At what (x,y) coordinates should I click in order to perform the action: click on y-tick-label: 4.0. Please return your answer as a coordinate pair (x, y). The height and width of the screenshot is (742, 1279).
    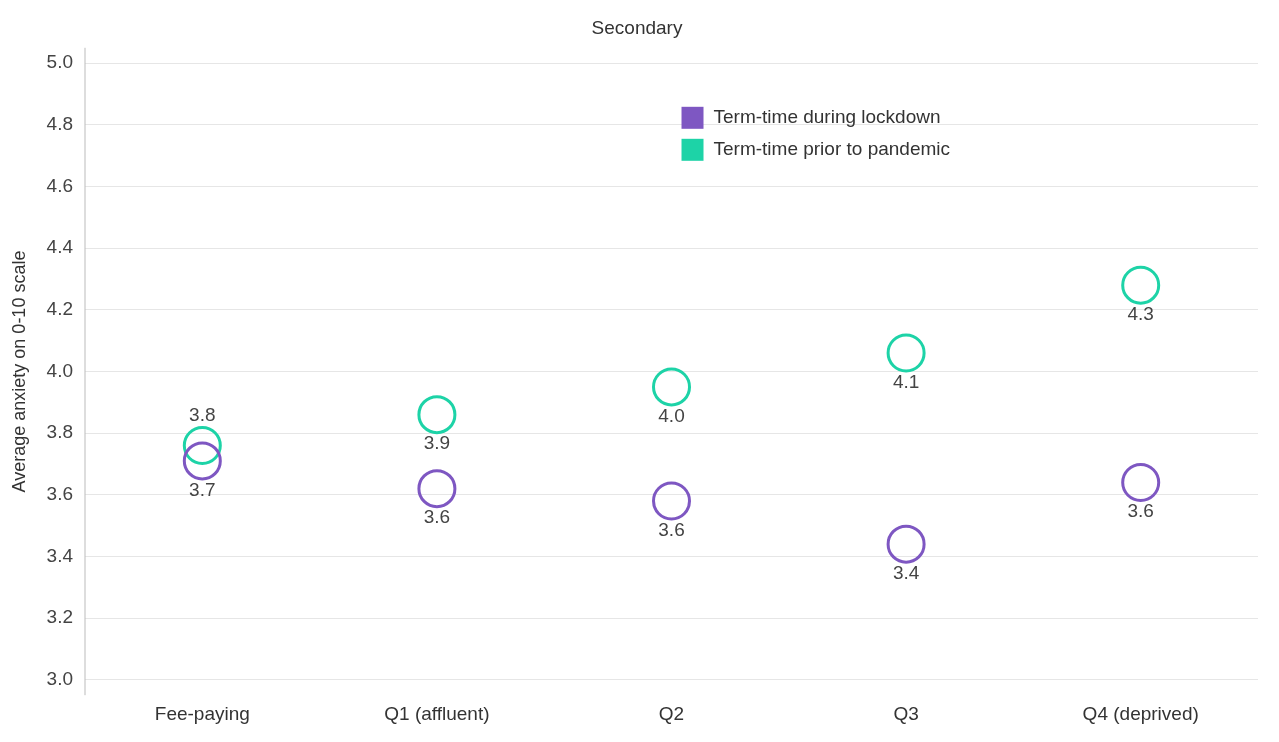
    Looking at the image, I should click on (60, 370).